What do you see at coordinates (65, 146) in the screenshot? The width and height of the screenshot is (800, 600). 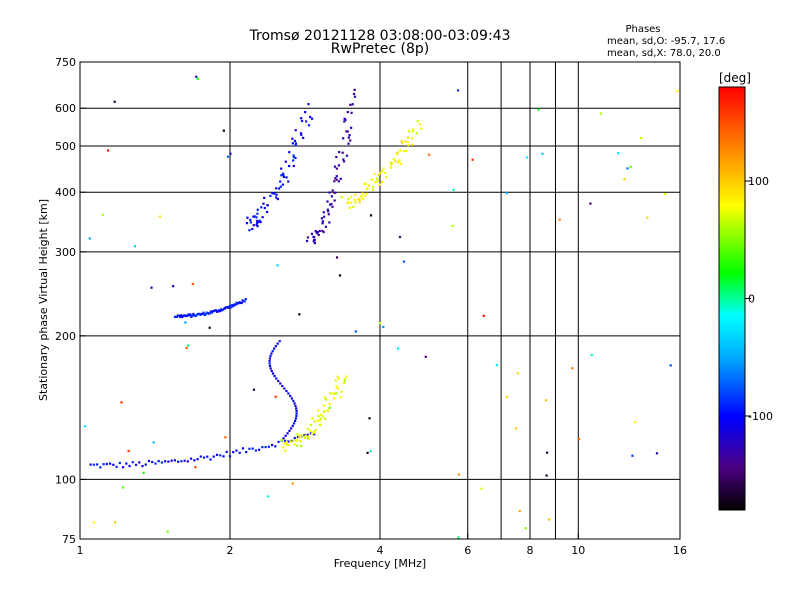 I see `y-tick-label: 500` at bounding box center [65, 146].